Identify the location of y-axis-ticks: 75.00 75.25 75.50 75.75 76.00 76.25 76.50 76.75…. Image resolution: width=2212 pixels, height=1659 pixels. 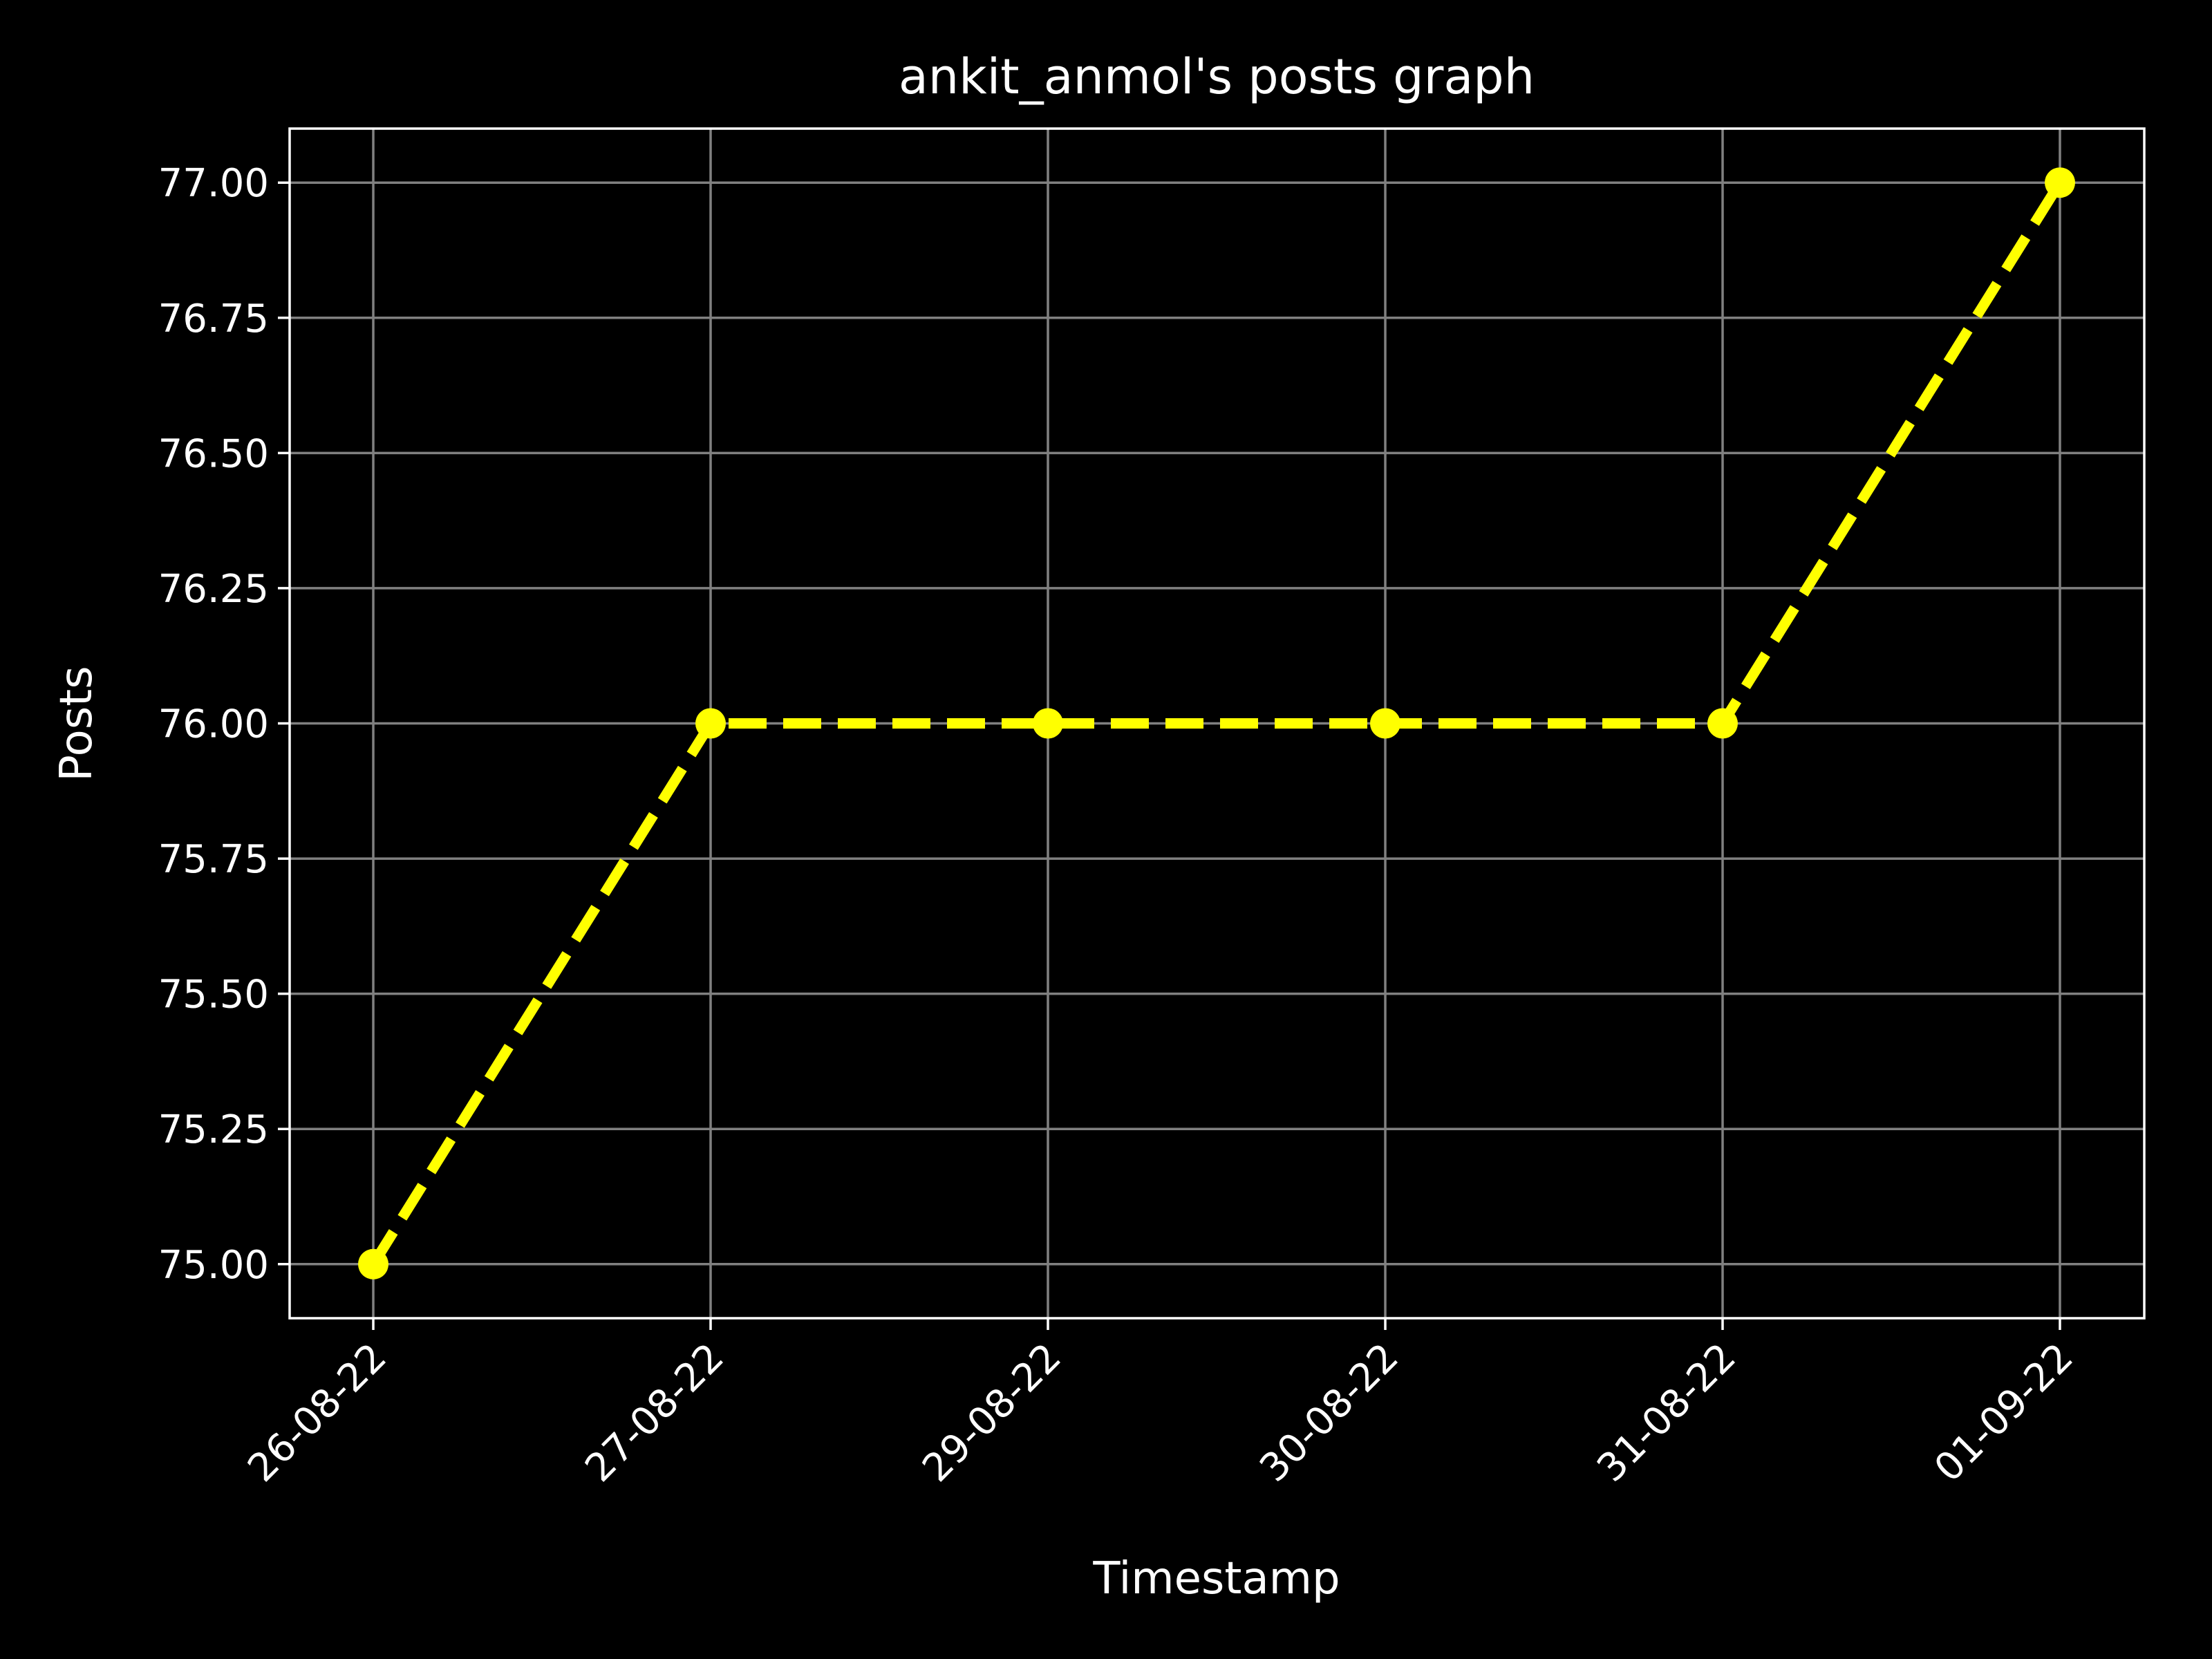
(224, 725).